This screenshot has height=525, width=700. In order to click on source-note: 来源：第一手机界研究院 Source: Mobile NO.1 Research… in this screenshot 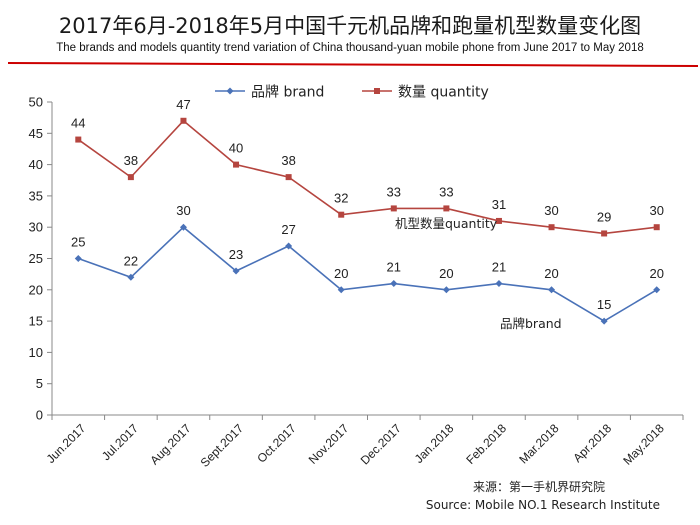, I will do `click(543, 496)`.